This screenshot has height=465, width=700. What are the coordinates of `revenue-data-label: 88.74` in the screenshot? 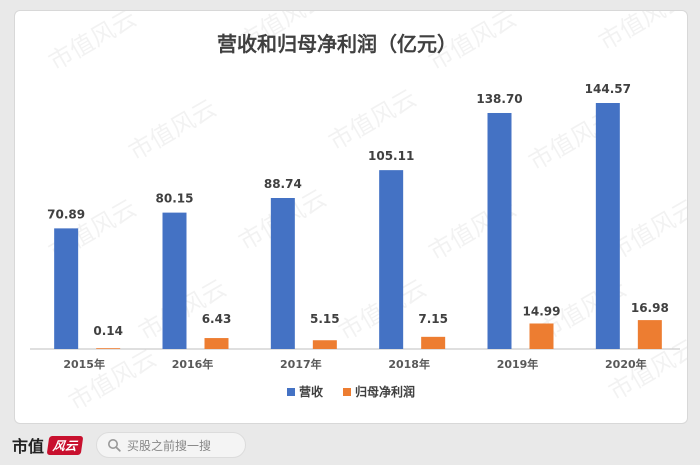 It's located at (283, 184).